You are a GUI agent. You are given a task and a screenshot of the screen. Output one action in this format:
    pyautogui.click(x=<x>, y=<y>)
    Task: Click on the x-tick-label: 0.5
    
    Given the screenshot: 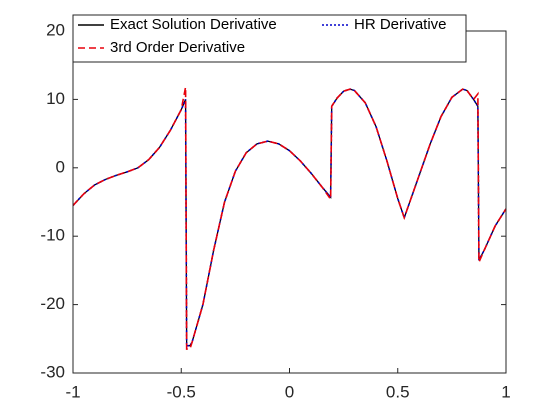 What is the action you would take?
    pyautogui.click(x=398, y=391)
    